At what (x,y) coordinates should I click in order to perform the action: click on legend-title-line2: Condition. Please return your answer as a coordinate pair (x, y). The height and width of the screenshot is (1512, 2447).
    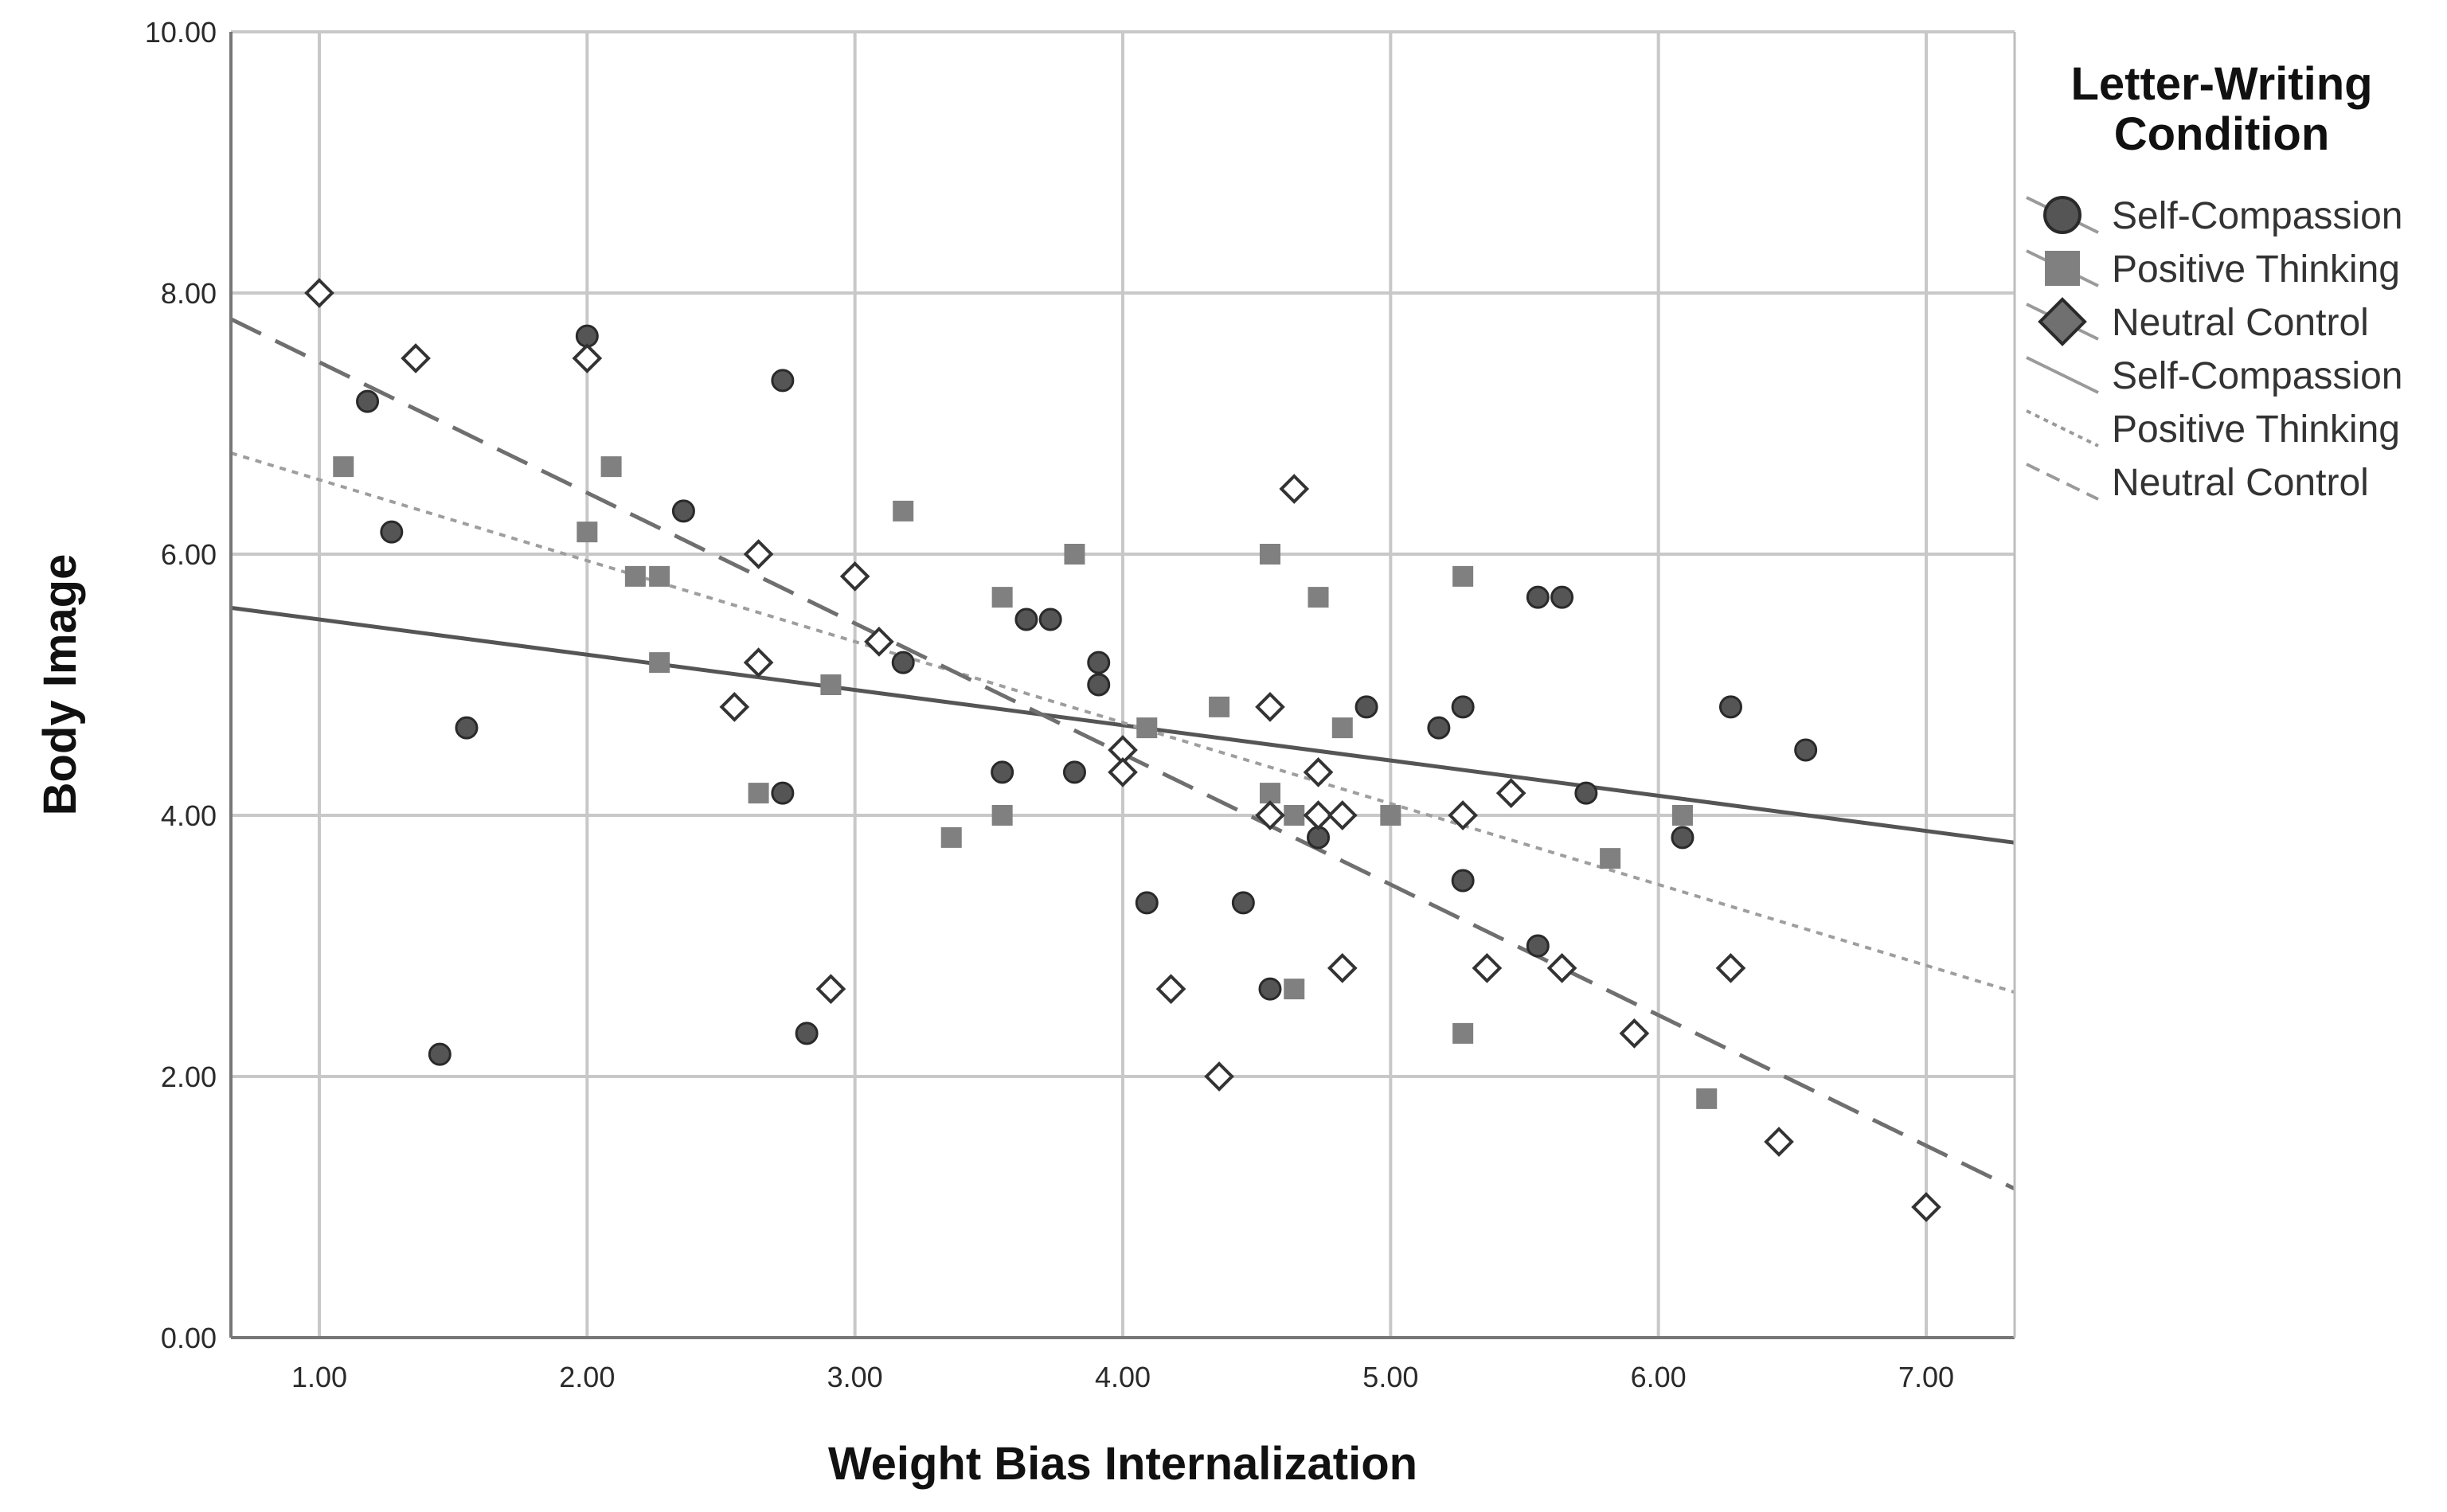
    Looking at the image, I should click on (2222, 134).